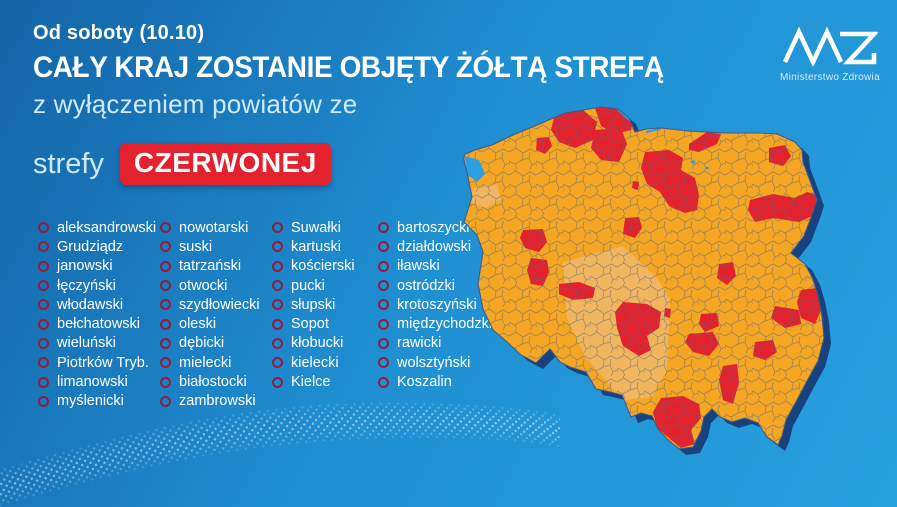  I want to click on list-item: mielecki, so click(209, 362).